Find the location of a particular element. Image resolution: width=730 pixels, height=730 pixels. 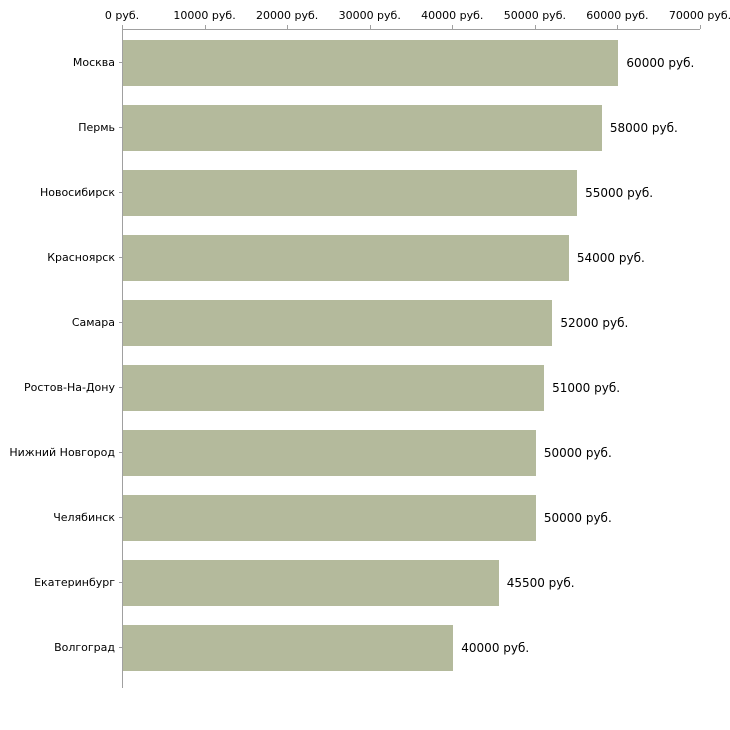

bar-row: Волгоград 40000 руб. is located at coordinates (392, 647).